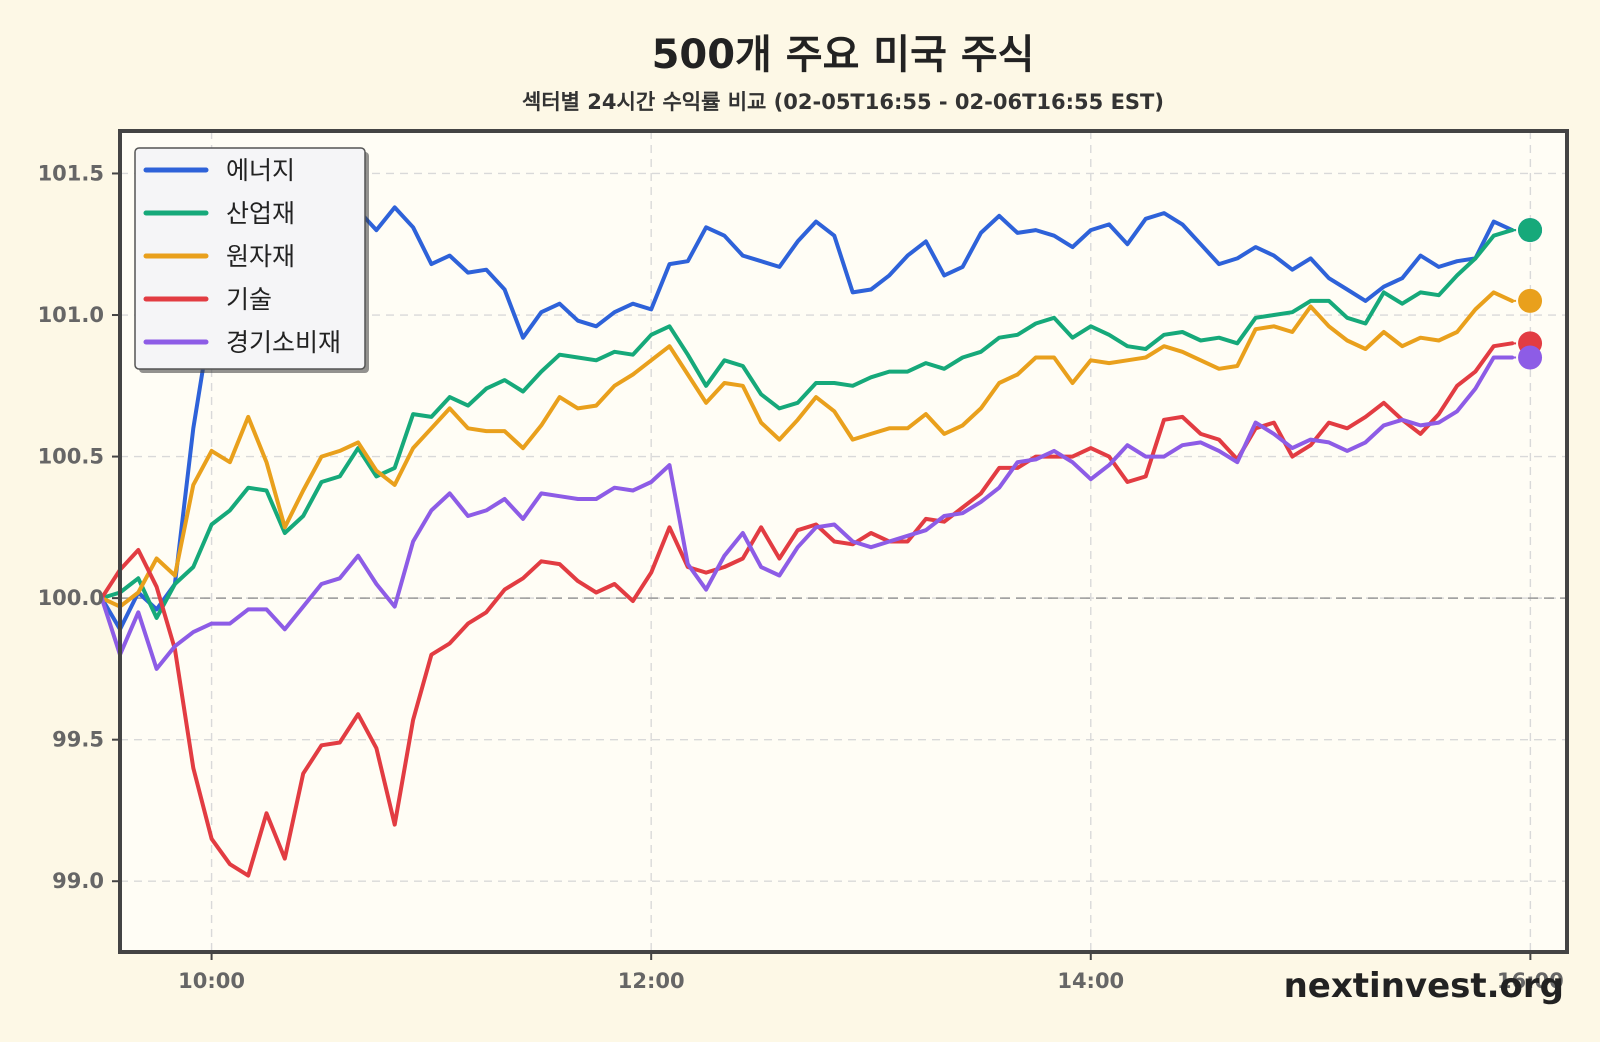 The width and height of the screenshot is (1600, 1042). I want to click on y-tick-label: 101.5, so click(71, 173).